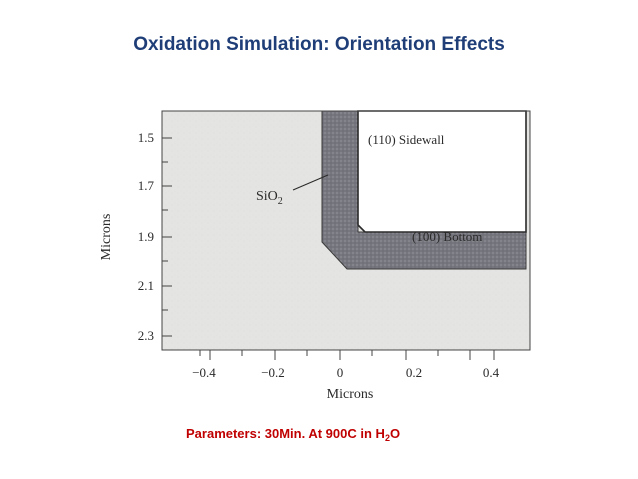 This screenshot has height=479, width=638. I want to click on y-tick-1-7: 1.7, so click(146, 185).